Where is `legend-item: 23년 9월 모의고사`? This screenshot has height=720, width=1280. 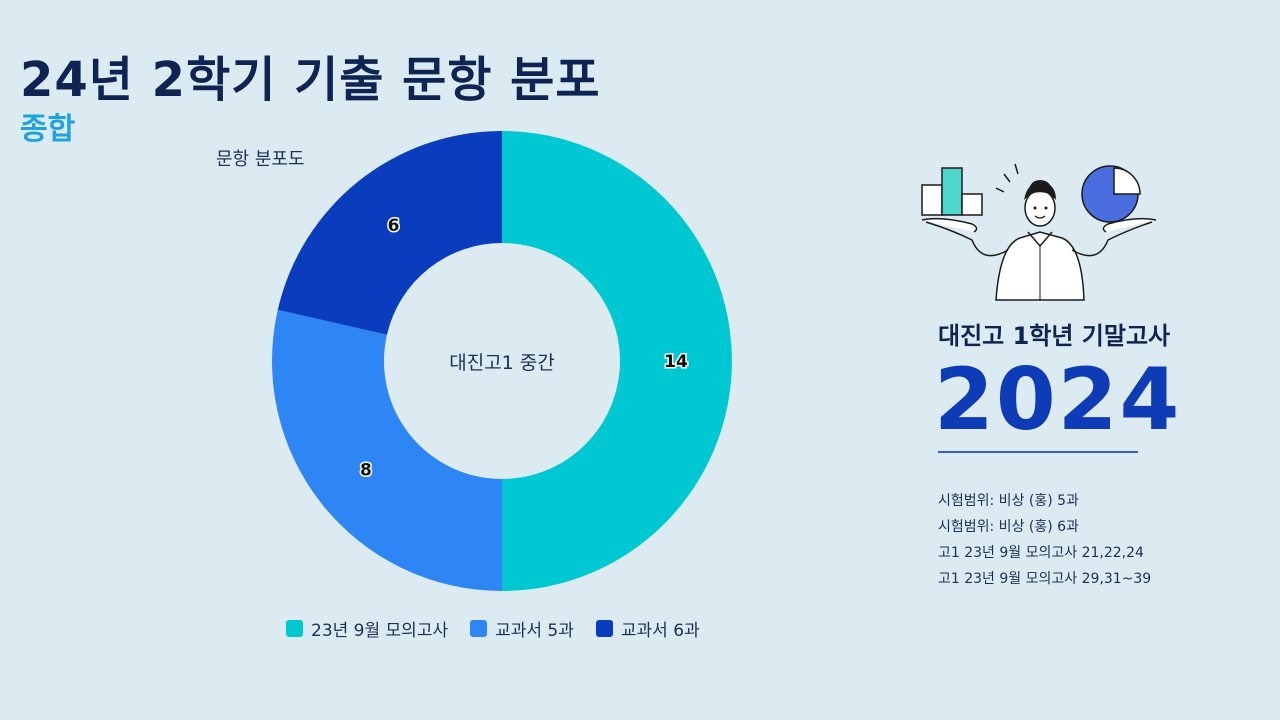 legend-item: 23년 9월 모의고사 is located at coordinates (367, 628).